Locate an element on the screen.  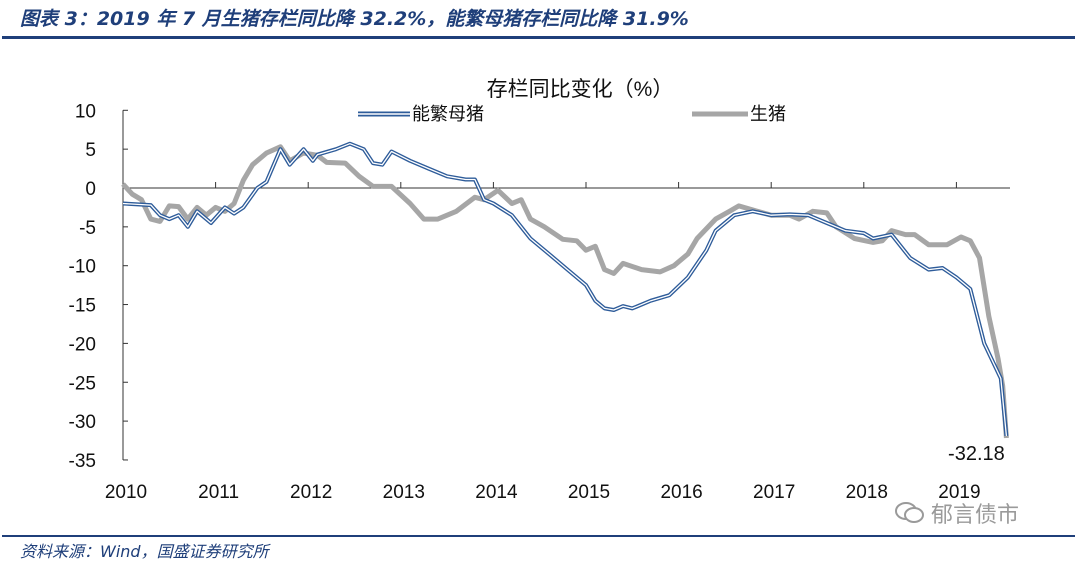
x-tick-label: 2017 is located at coordinates (774, 492).